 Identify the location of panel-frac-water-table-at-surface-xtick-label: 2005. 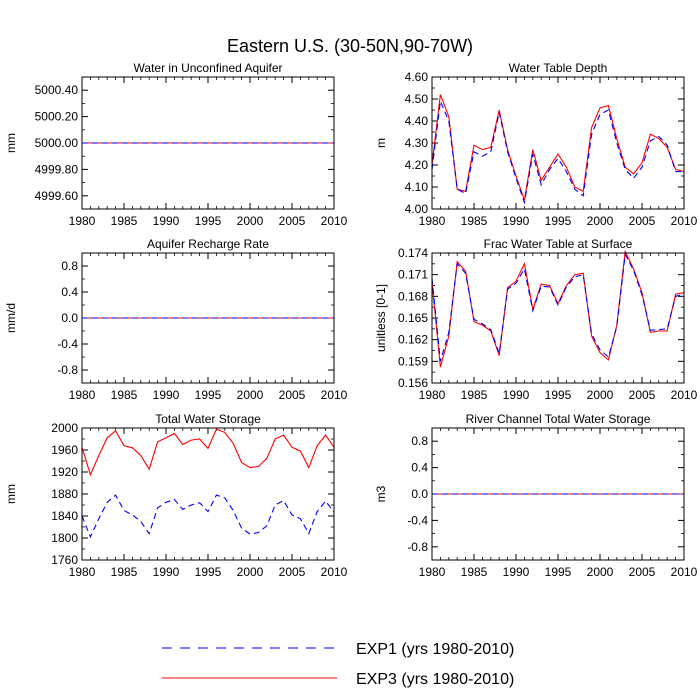
(642, 395).